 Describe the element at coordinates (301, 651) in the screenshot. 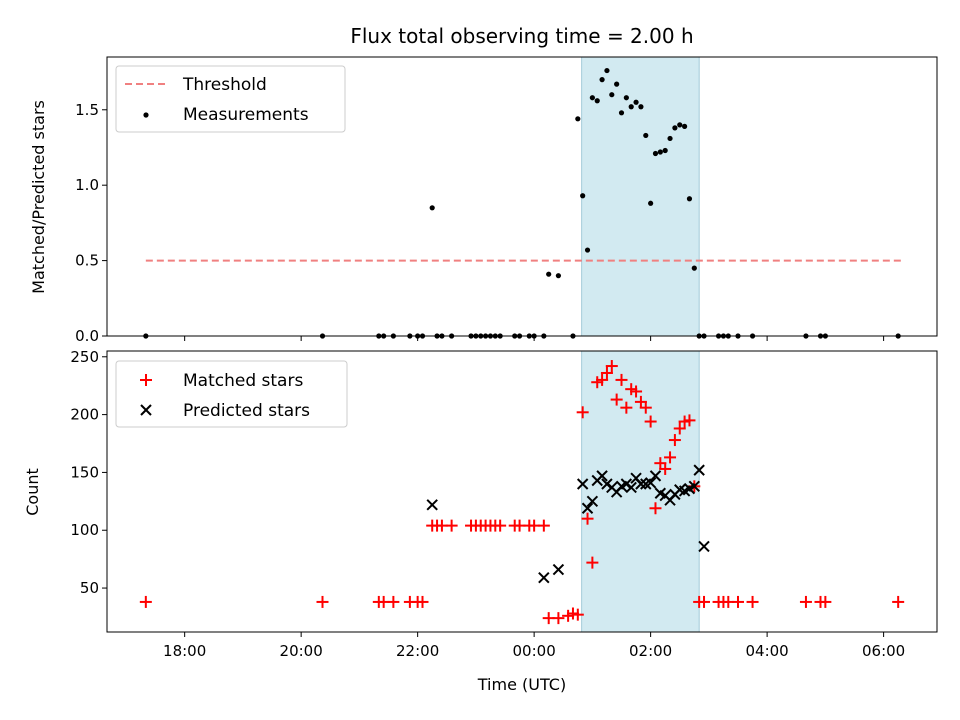

I see `x-tick-label: 20:00` at that location.